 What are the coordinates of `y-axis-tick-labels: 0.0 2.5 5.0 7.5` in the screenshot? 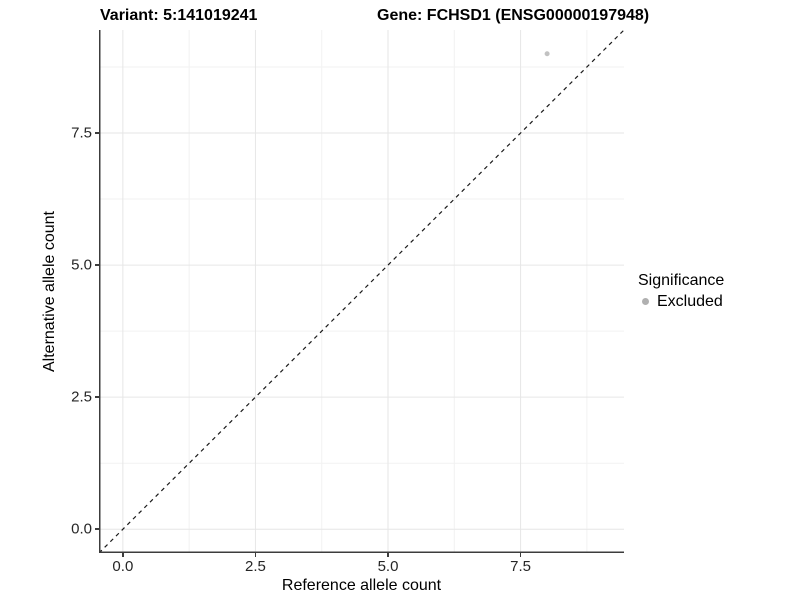 It's located at (46, 291).